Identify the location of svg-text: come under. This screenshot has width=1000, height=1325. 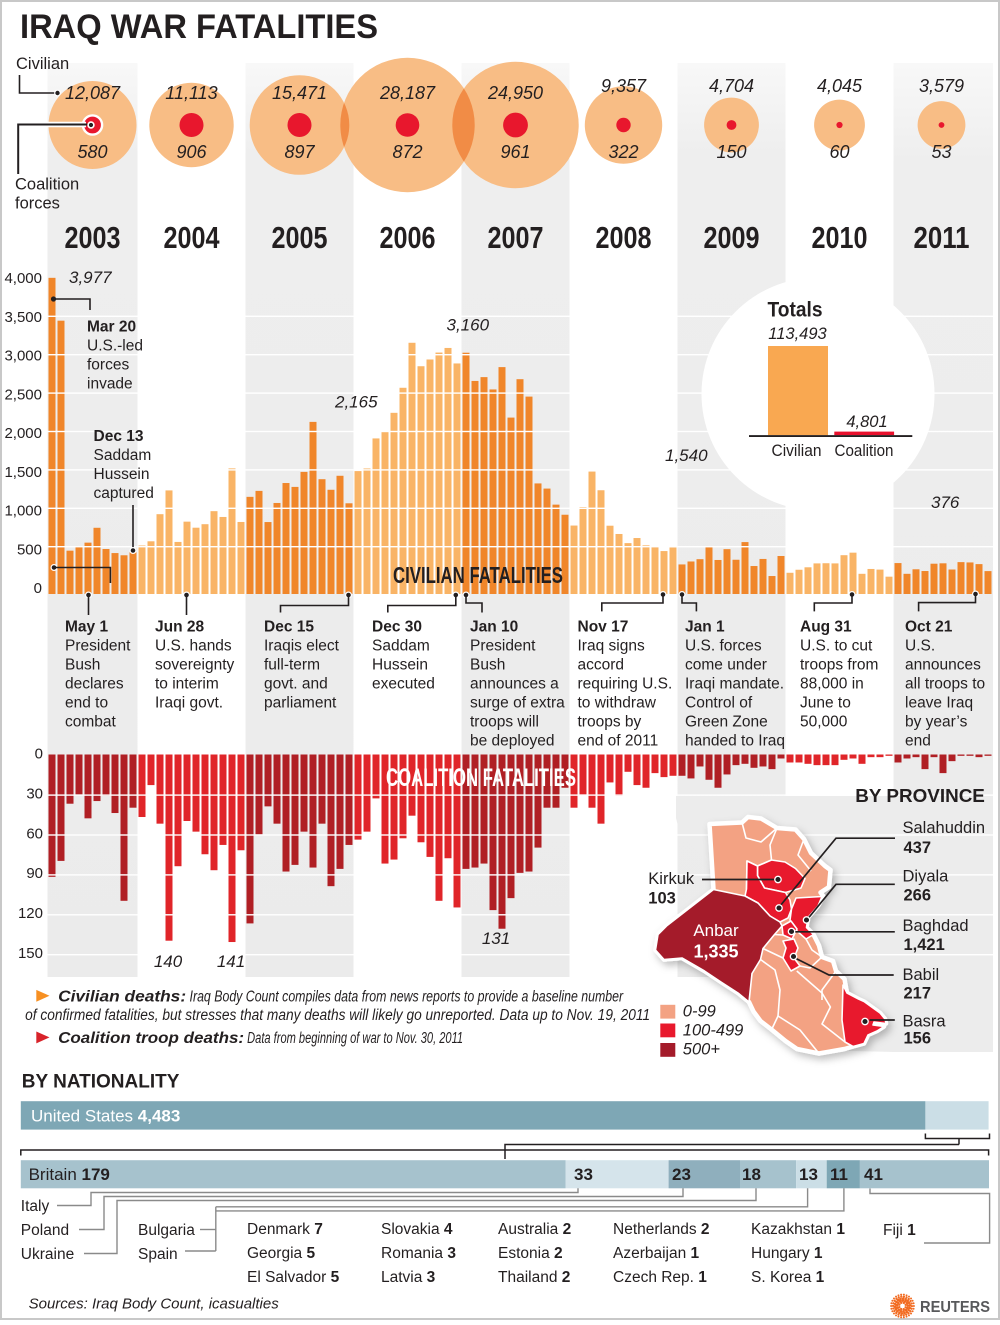
(726, 665).